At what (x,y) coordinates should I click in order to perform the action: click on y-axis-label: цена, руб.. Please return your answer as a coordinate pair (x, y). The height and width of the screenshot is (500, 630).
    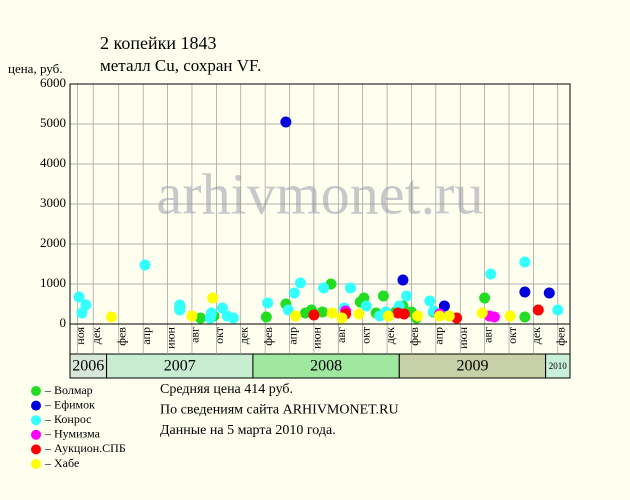
    Looking at the image, I should click on (35, 68).